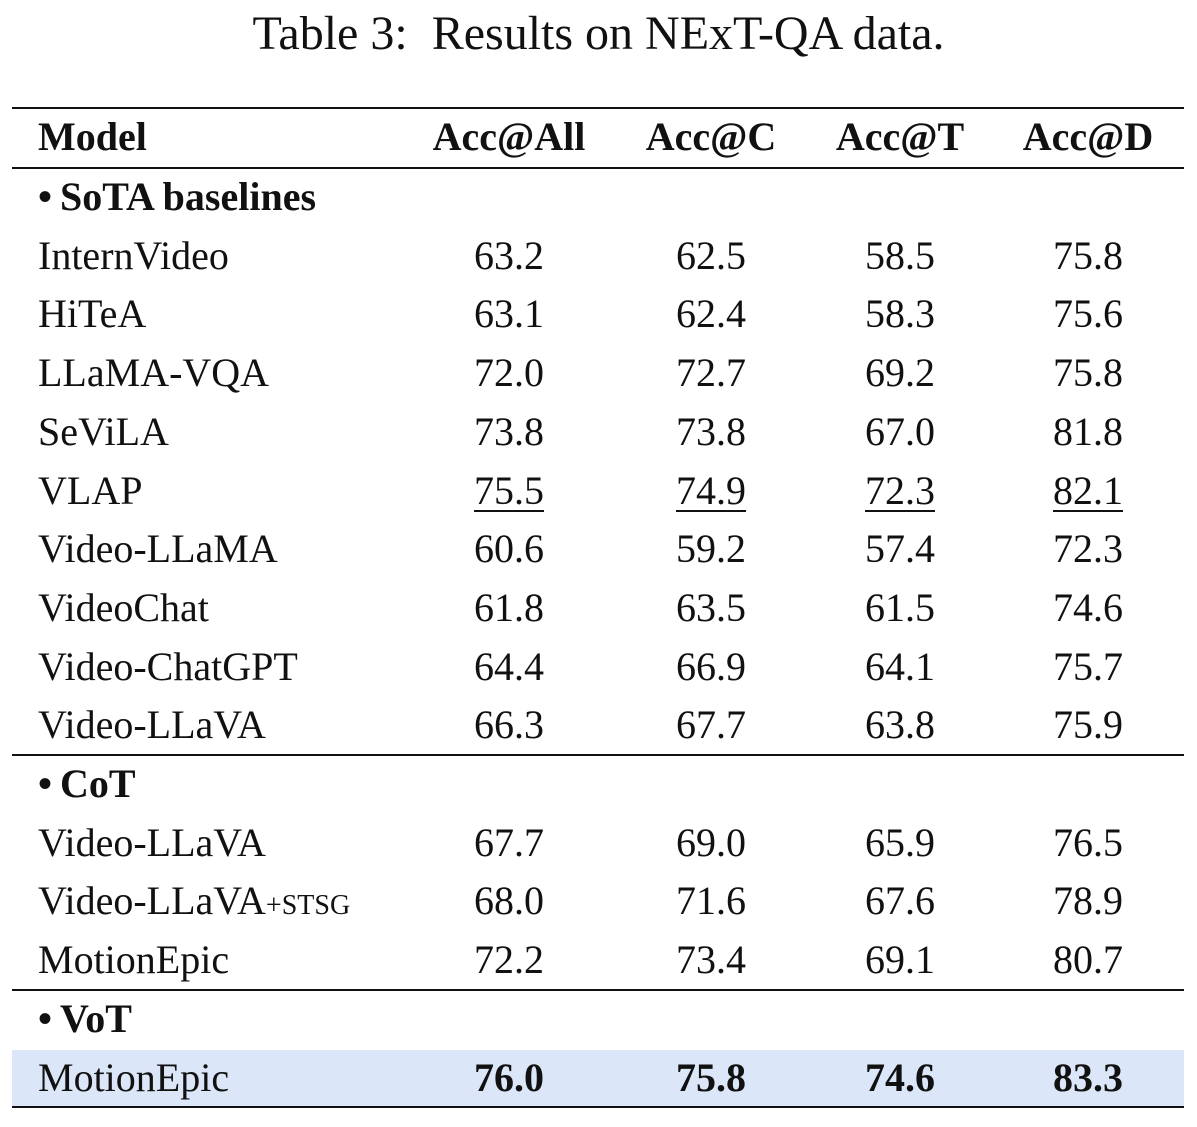 This screenshot has height=1127, width=1197. What do you see at coordinates (900, 667) in the screenshot?
I see `value-acc-t: 64.1` at bounding box center [900, 667].